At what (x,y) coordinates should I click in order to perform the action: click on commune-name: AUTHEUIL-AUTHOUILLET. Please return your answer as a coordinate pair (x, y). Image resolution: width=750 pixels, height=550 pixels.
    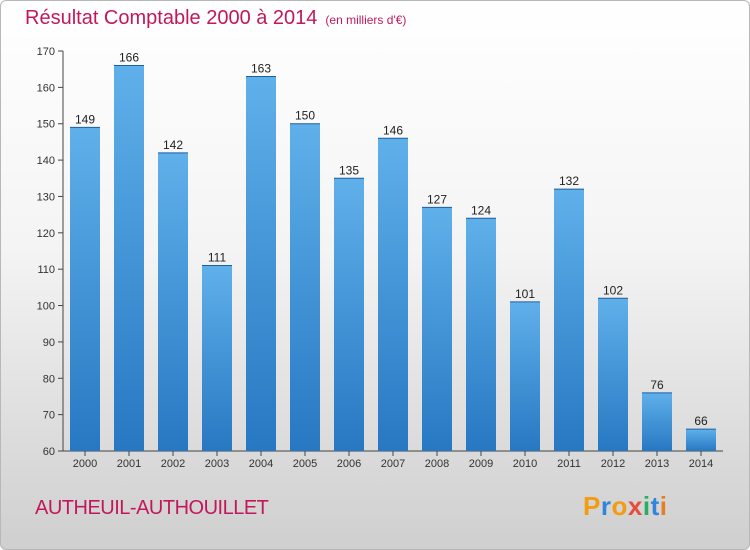
    Looking at the image, I should click on (152, 508).